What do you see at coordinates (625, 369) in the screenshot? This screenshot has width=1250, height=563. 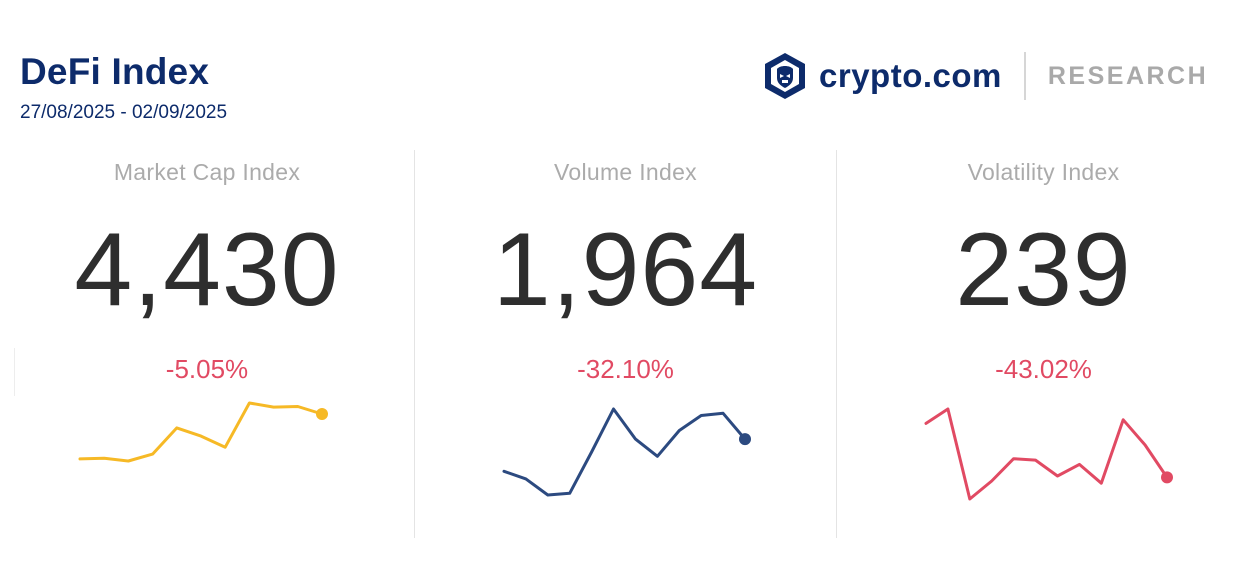 I see `volume-change: -32.10%` at bounding box center [625, 369].